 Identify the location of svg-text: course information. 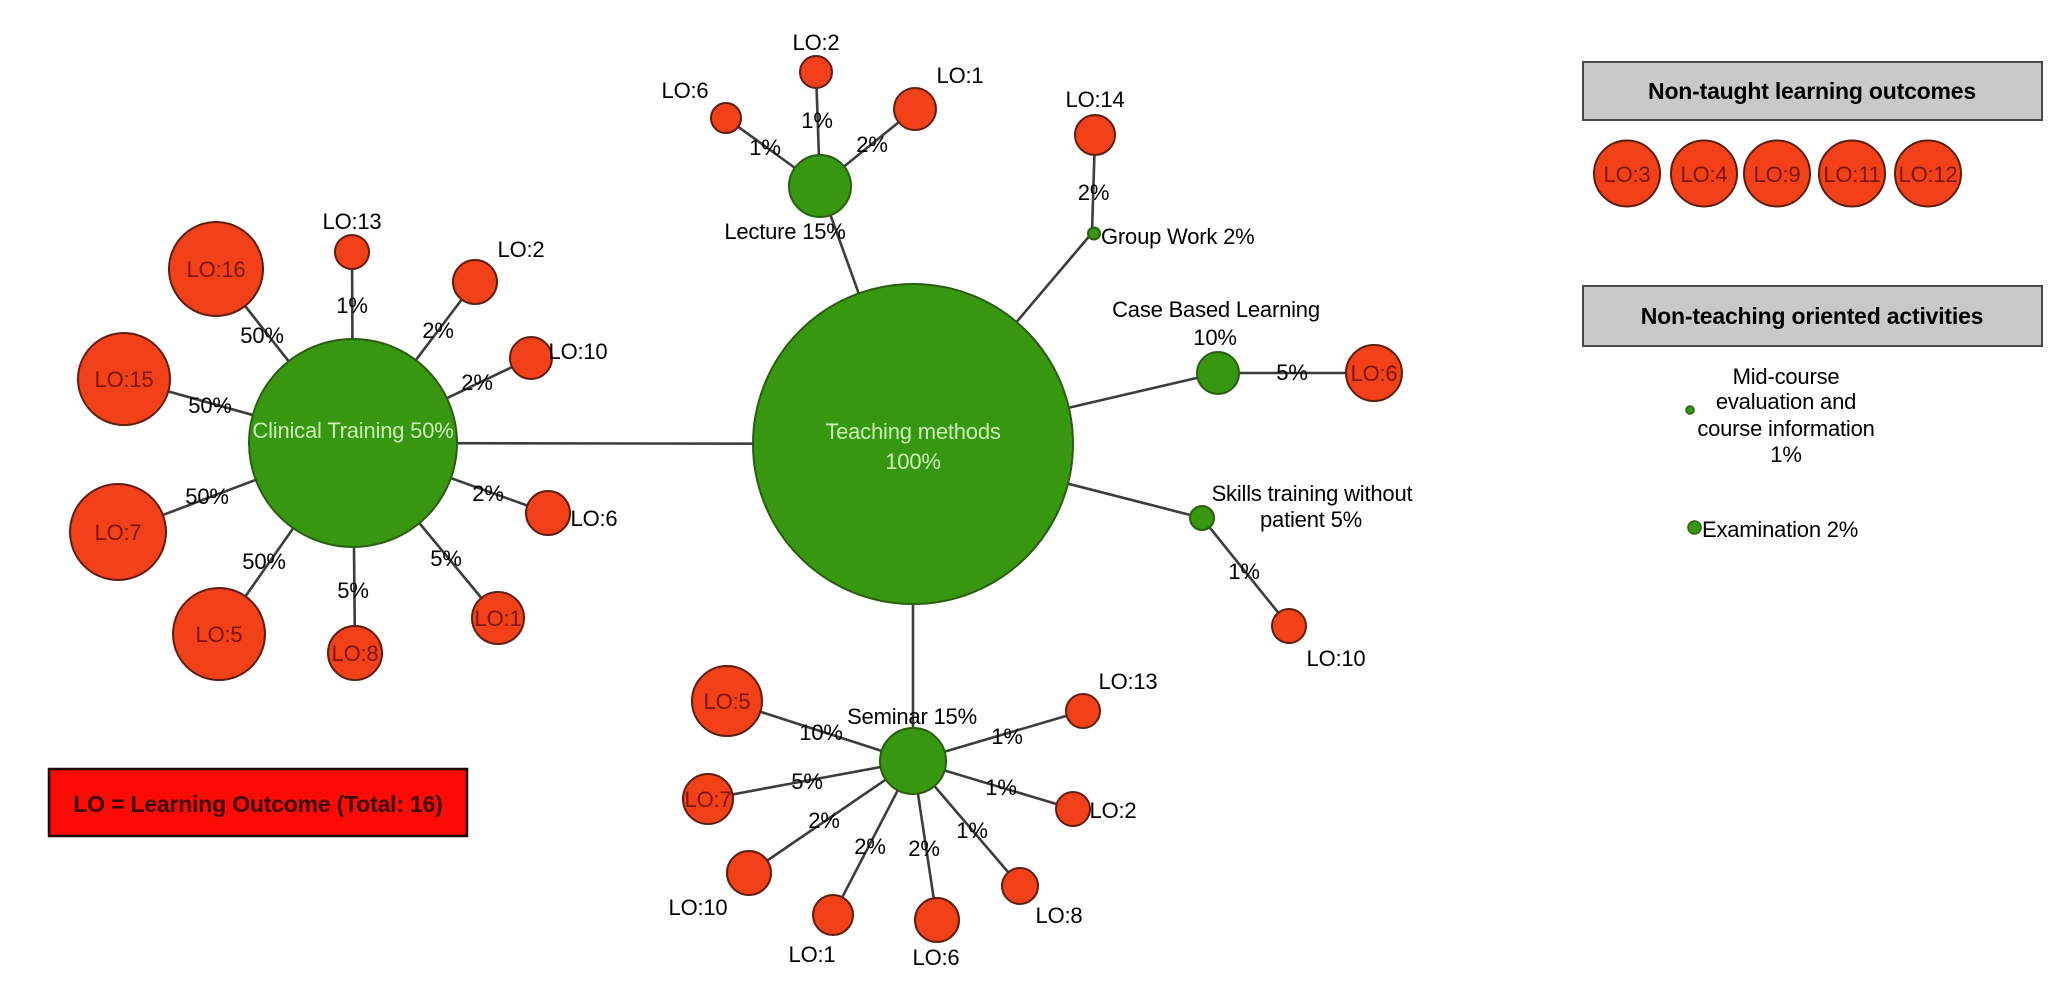
(1785, 428).